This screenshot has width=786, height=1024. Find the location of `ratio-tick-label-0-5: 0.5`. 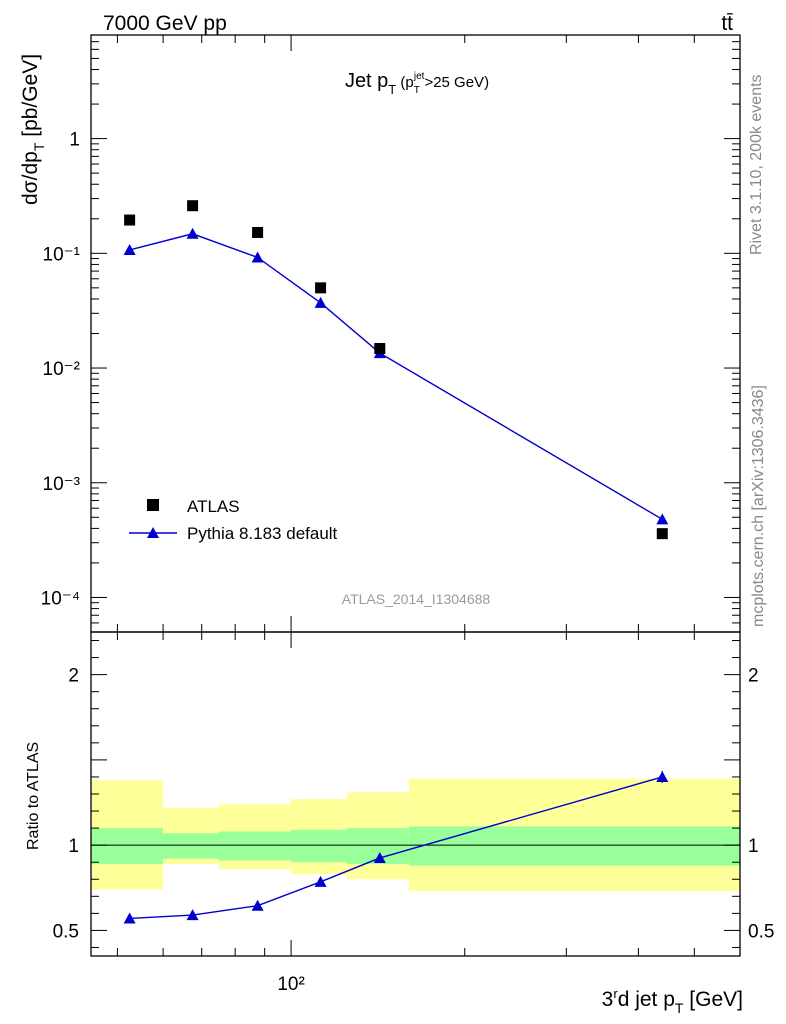

ratio-tick-label-0-5: 0.5 is located at coordinates (66, 931).